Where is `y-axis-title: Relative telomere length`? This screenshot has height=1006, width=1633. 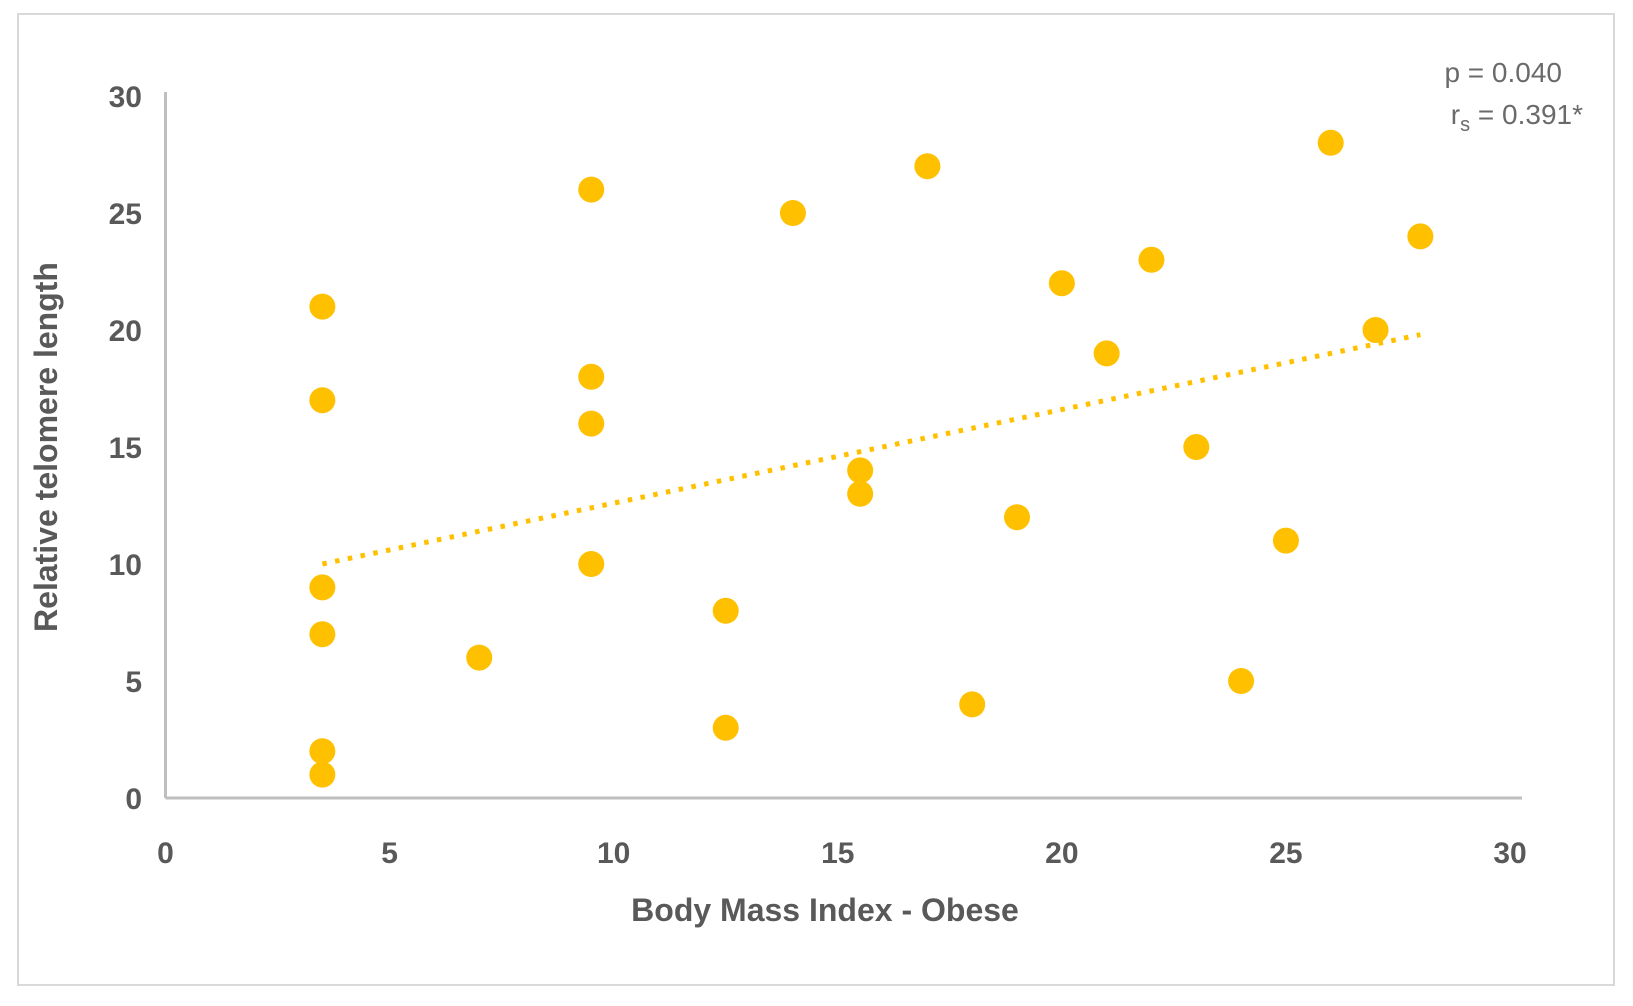
y-axis-title: Relative telomere length is located at coordinates (46, 447).